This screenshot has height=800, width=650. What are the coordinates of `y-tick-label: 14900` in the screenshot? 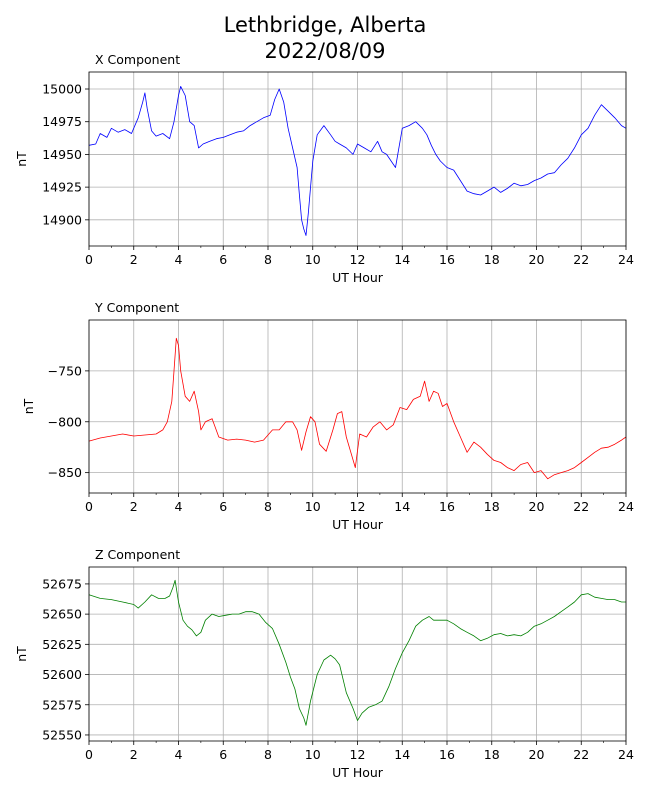 It's located at (62, 219).